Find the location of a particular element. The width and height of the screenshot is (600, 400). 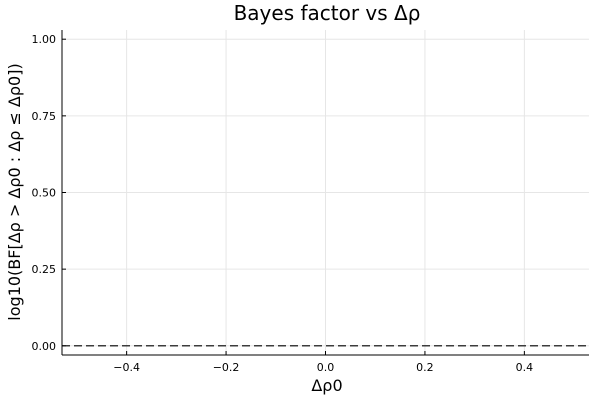

y-tick-label-2: 0.50 is located at coordinates (44, 193).